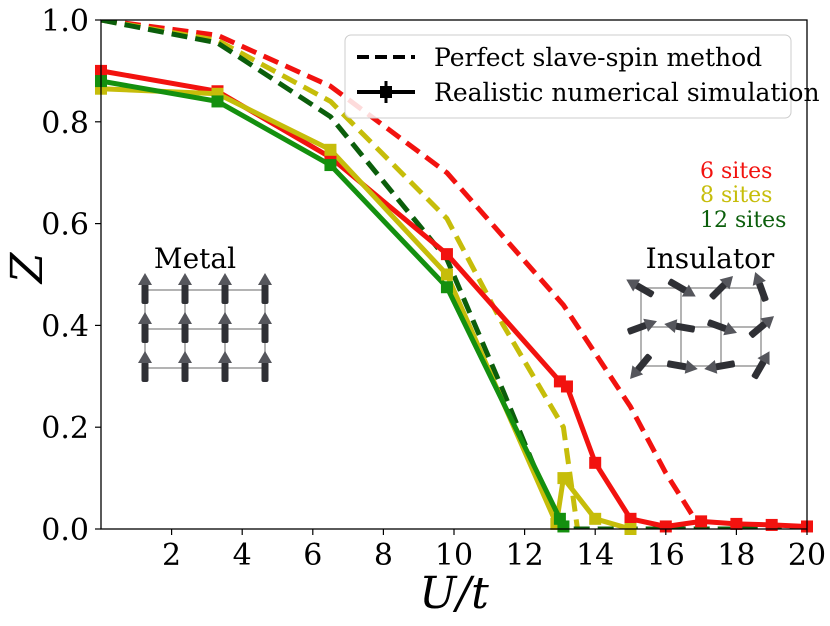 Image resolution: width=830 pixels, height=626 pixels. I want to click on x-axis-title: U/t, so click(454, 593).